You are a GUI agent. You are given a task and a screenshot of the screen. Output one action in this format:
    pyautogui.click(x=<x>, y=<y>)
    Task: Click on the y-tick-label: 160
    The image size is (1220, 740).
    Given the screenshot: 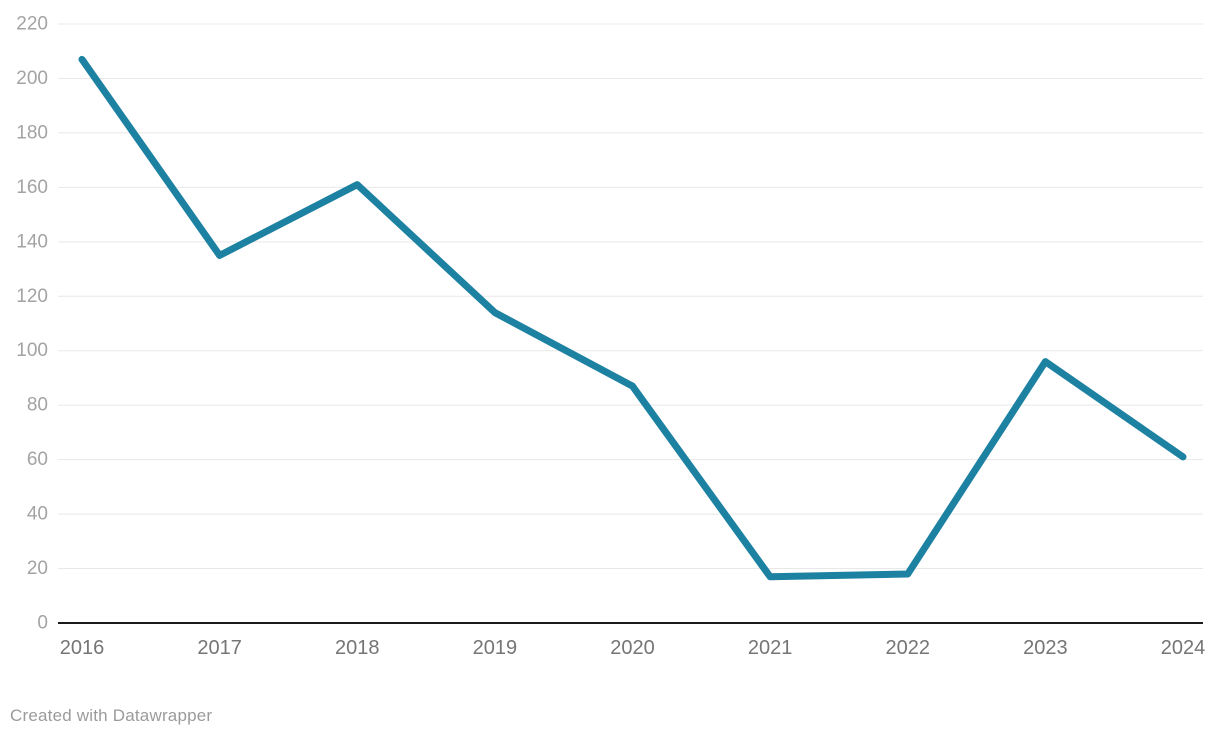 What is the action you would take?
    pyautogui.click(x=32, y=187)
    